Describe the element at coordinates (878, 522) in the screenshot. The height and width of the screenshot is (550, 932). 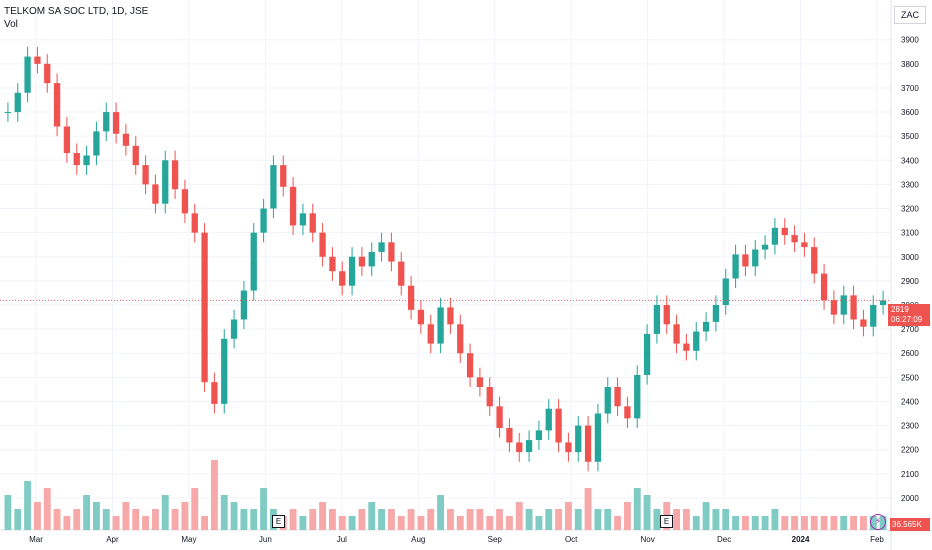
I see `lightning-icon: ⚡` at that location.